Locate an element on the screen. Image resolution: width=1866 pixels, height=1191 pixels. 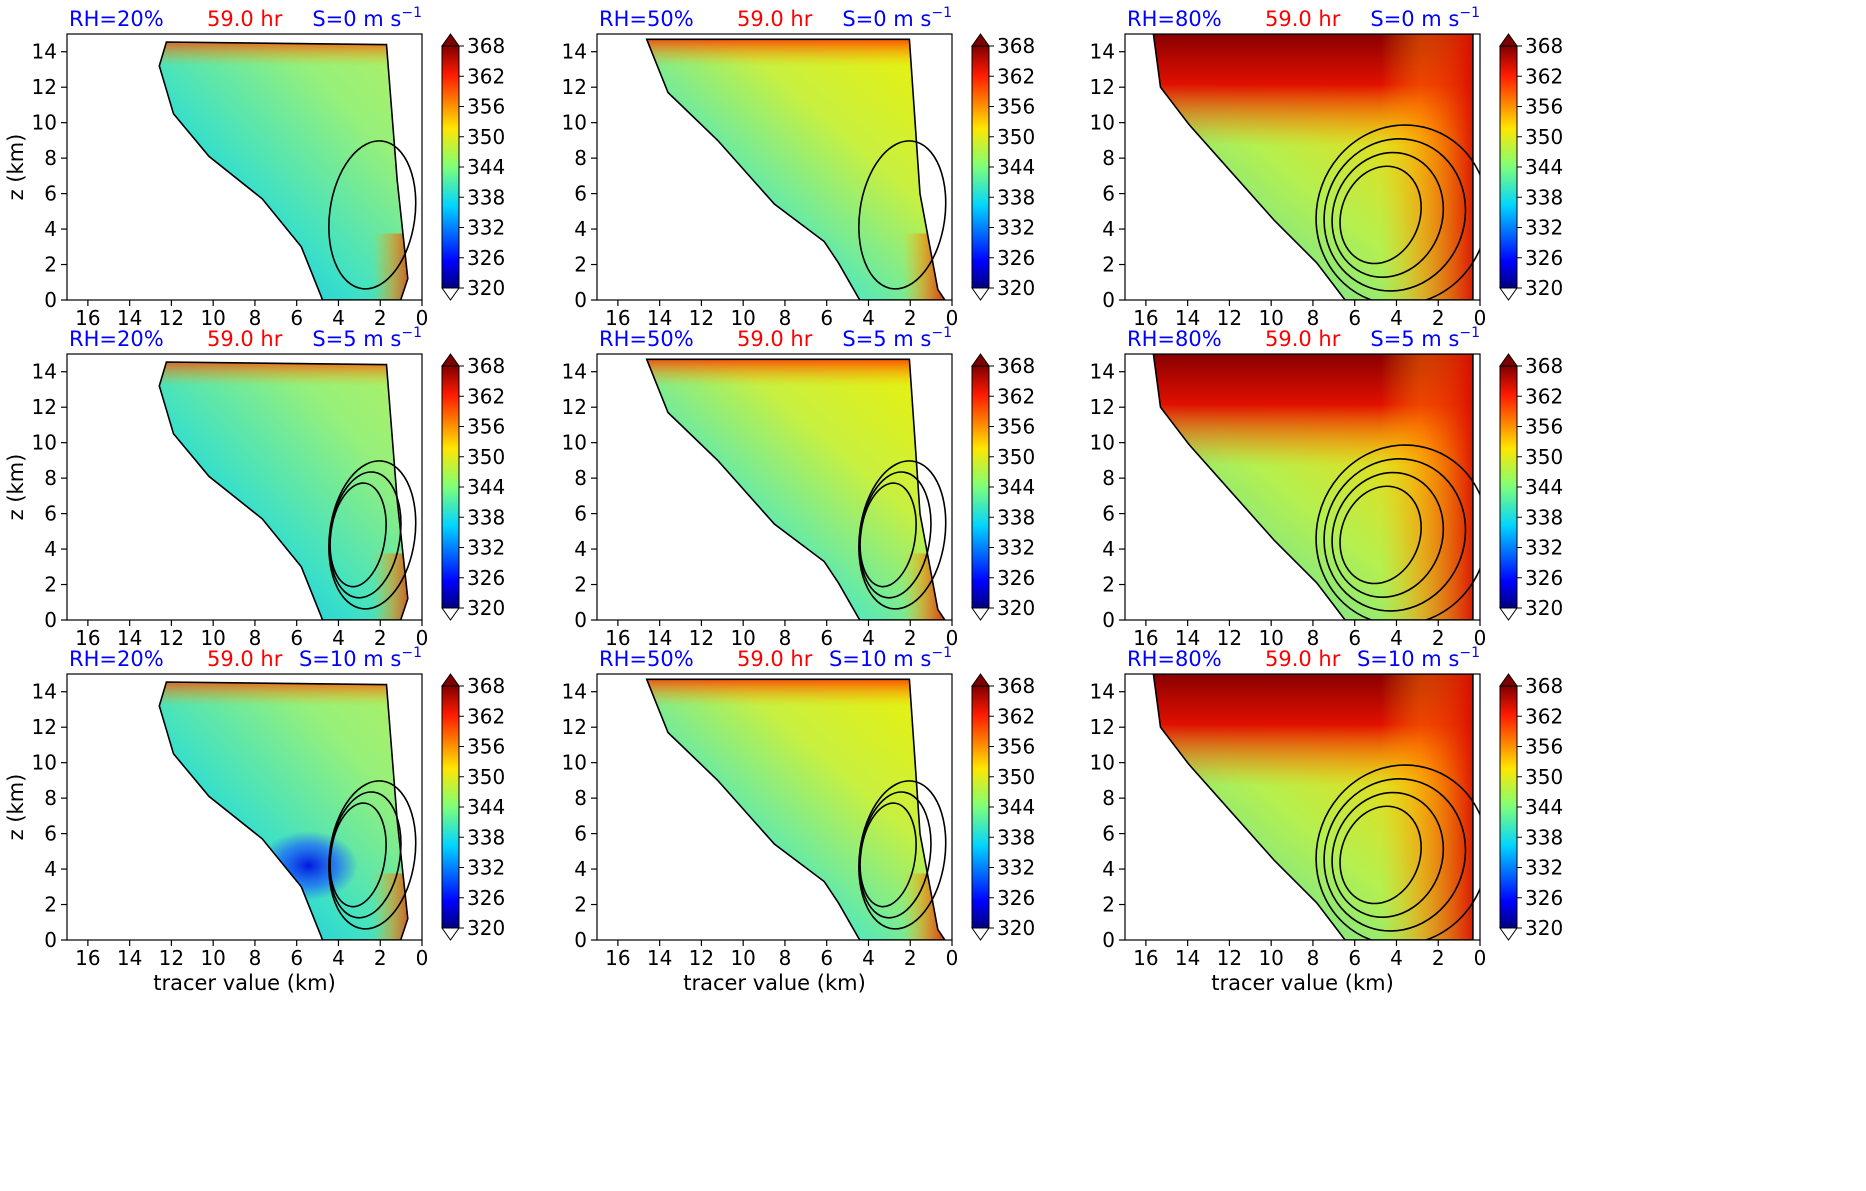
panel-shear-label: S=10 m s−1 is located at coordinates (360, 658).